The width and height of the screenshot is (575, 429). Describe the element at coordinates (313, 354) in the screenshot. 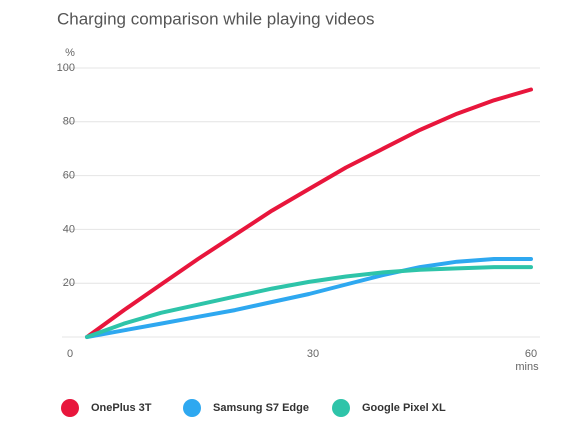

I see `x-tick-label: 30` at that location.